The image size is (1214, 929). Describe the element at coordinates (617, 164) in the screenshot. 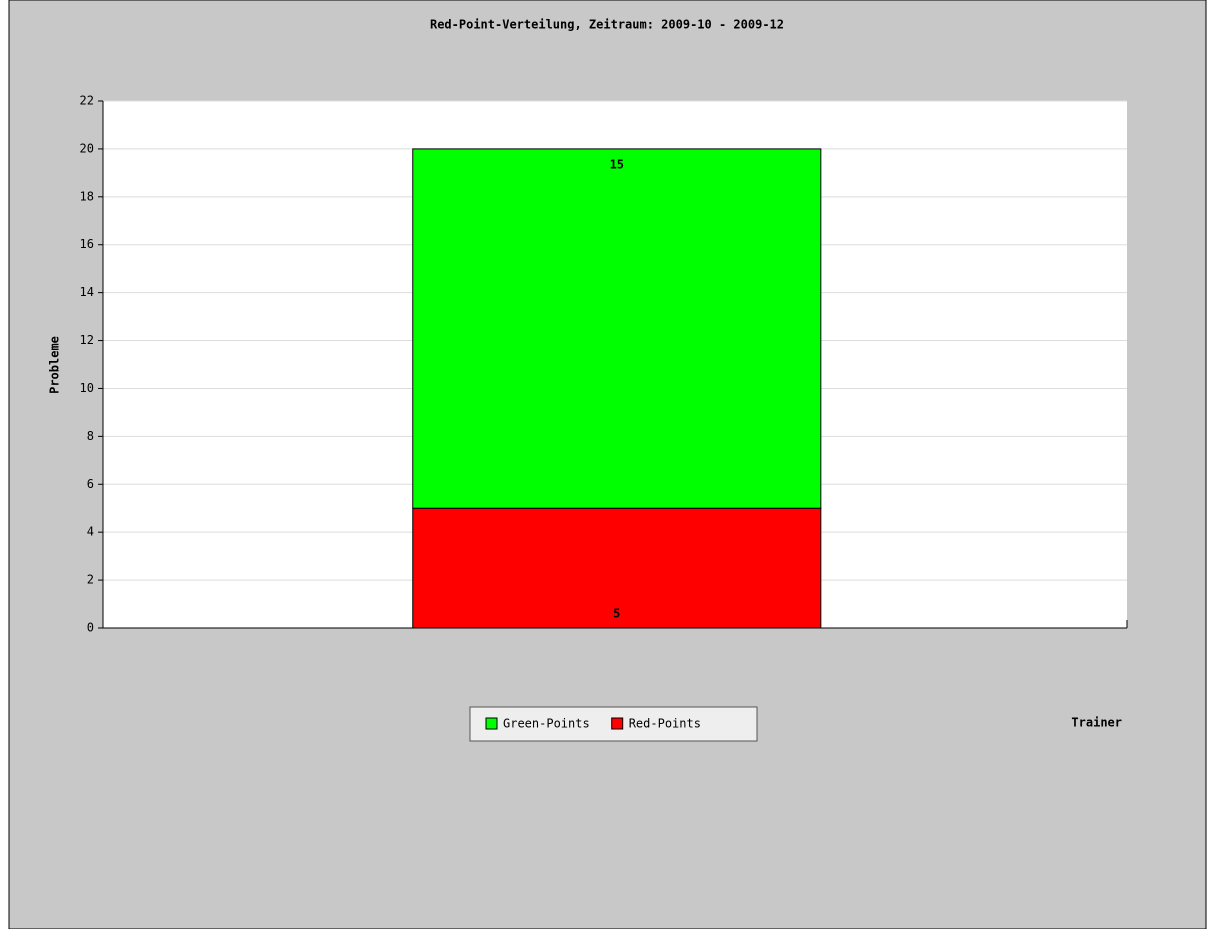

I see `data-label: 15` at that location.